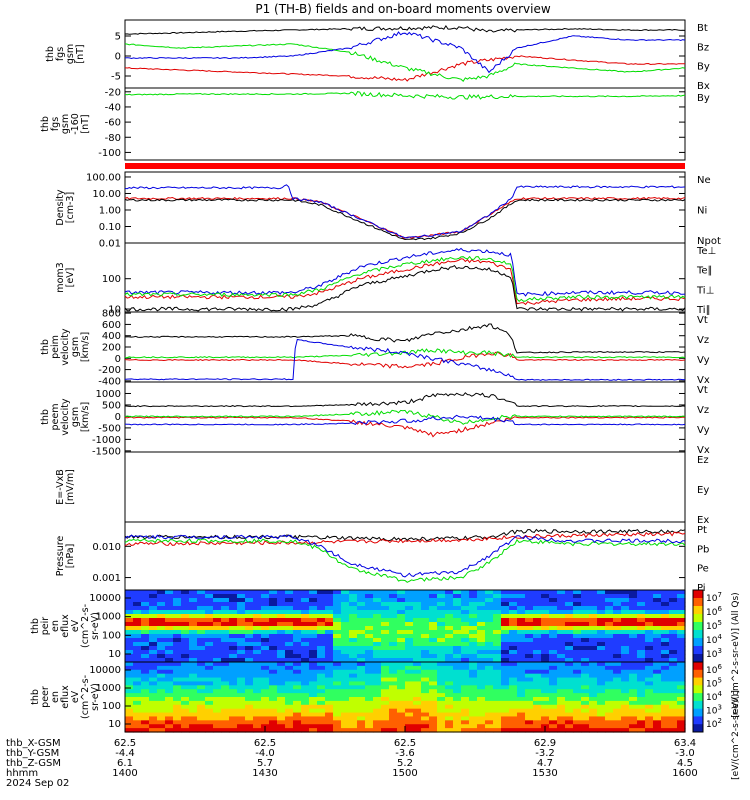 This screenshot has width=750, height=800. What do you see at coordinates (698, 642) in the screenshot?
I see `colorbar-segment` at bounding box center [698, 642].